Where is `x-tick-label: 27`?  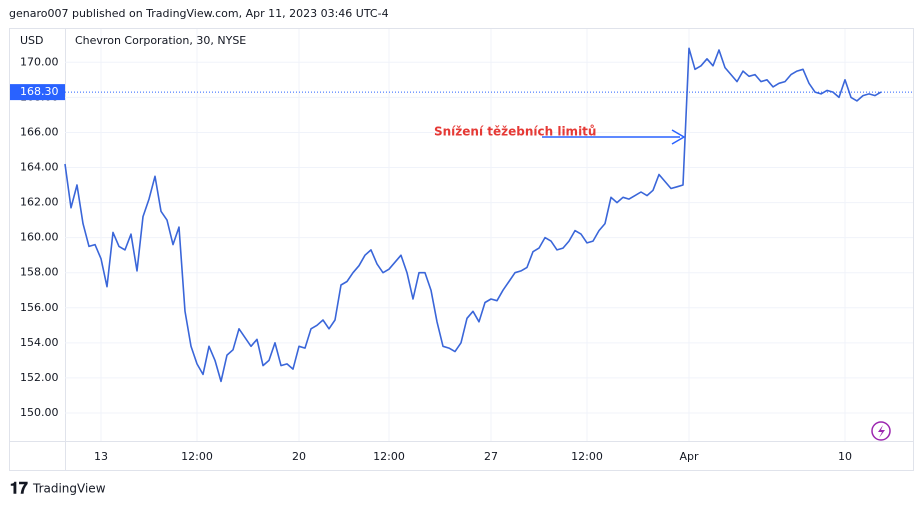
x-tick-label: 27 is located at coordinates (491, 456).